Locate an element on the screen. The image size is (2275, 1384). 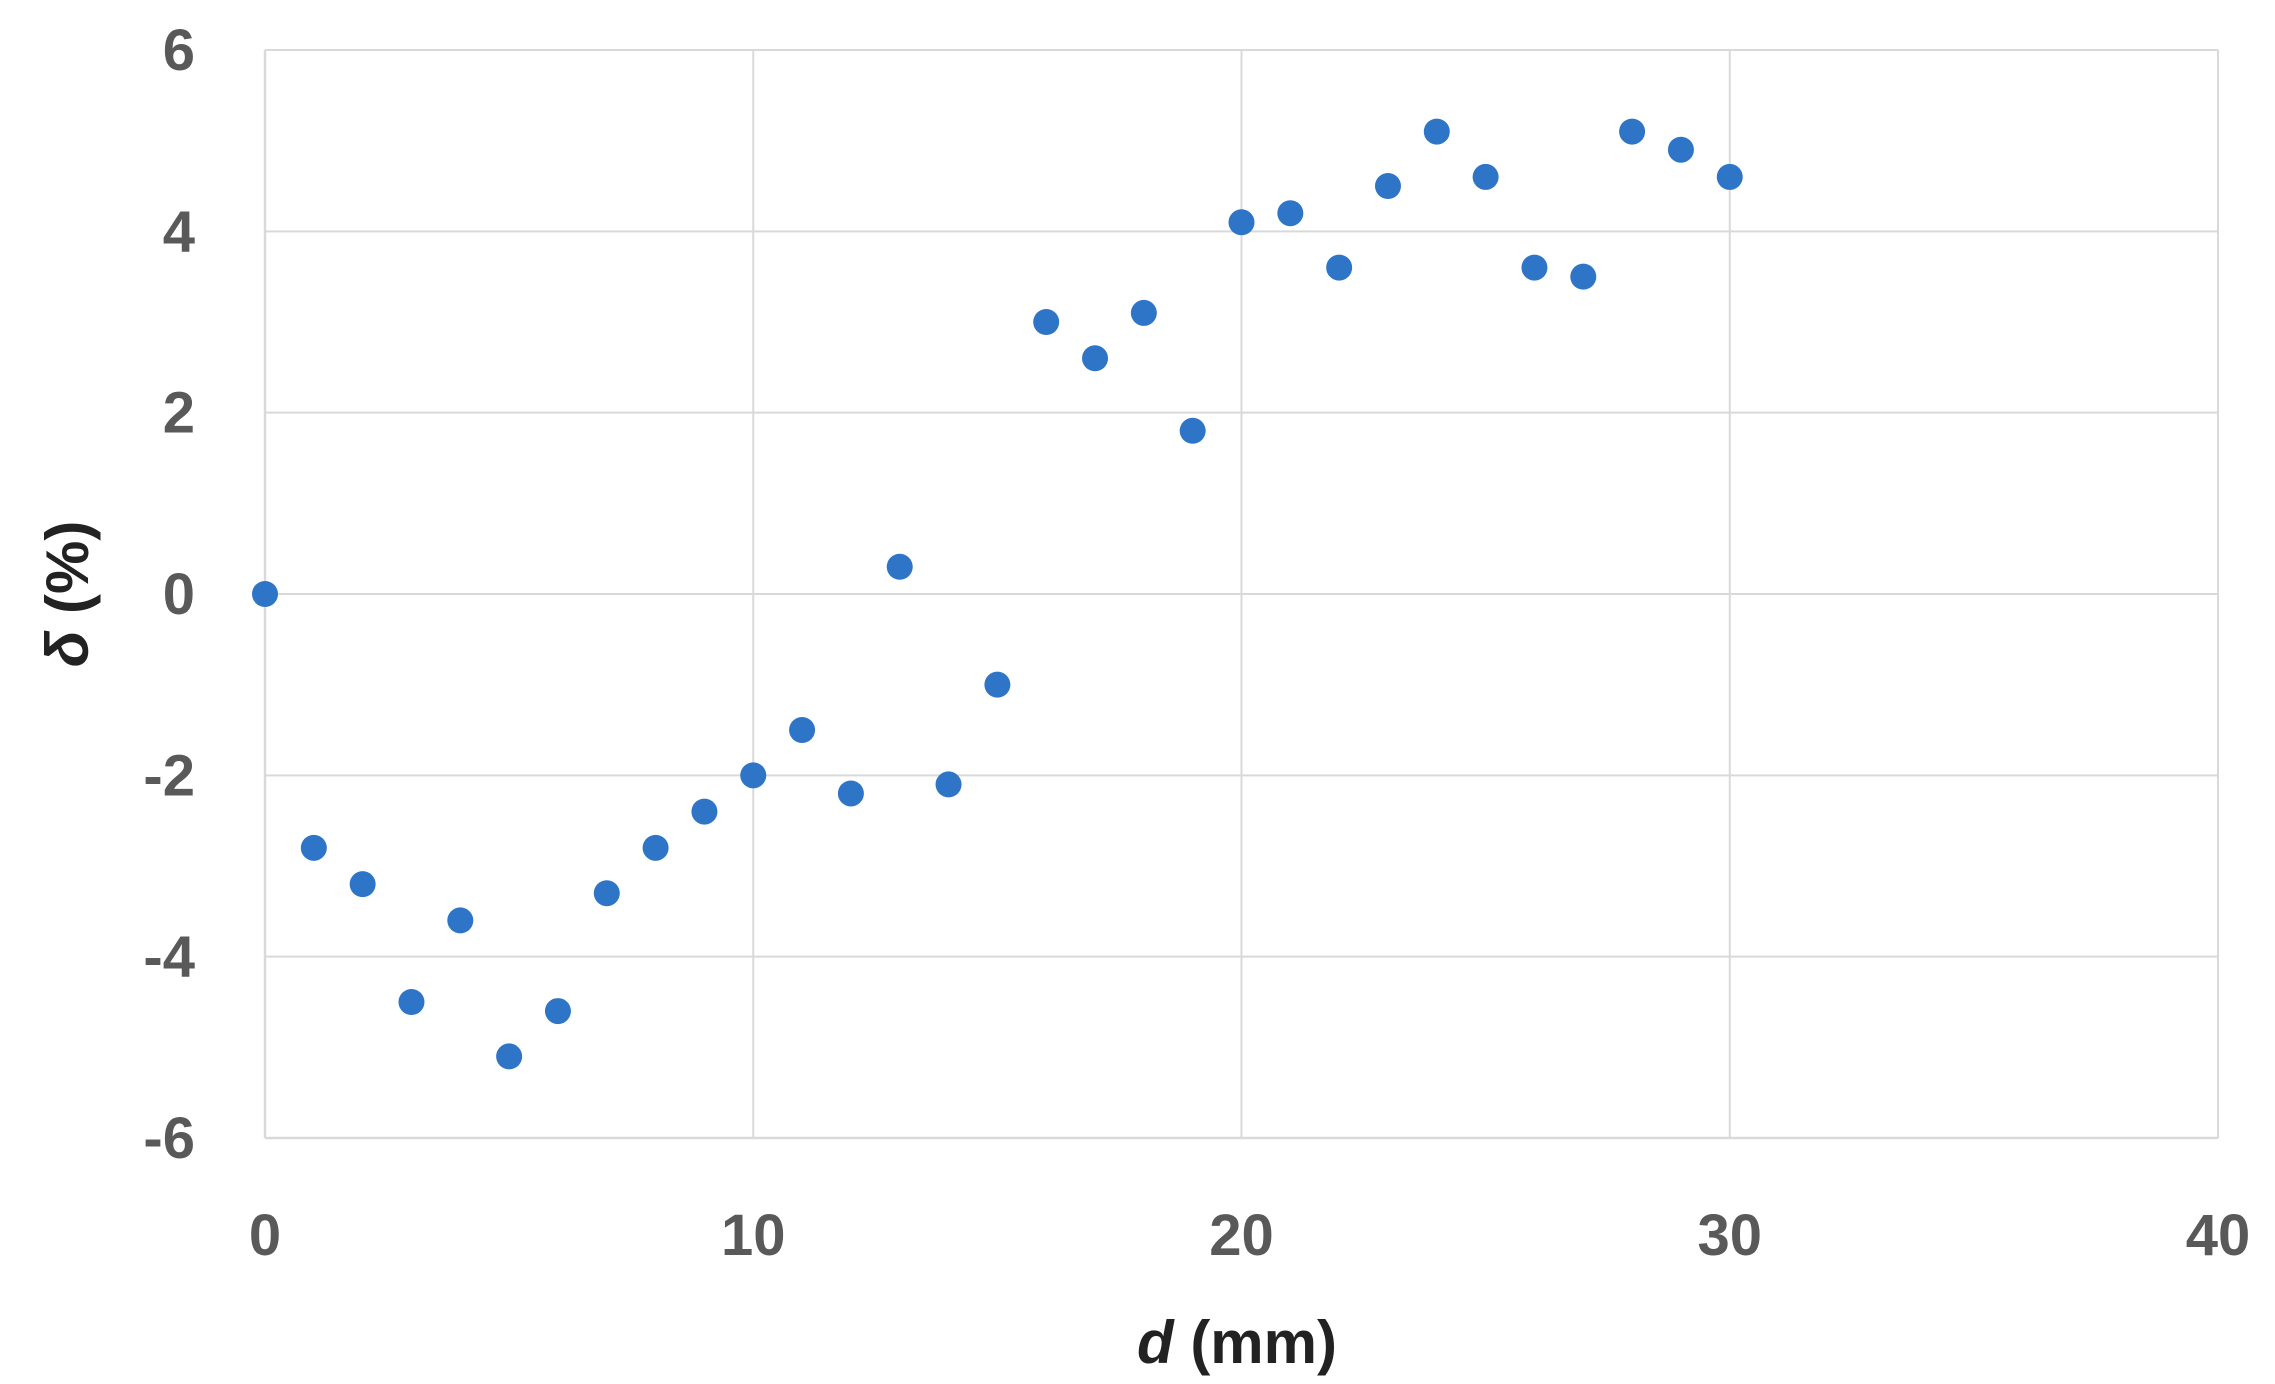
x-tick-label: 30 is located at coordinates (1729, 1235).